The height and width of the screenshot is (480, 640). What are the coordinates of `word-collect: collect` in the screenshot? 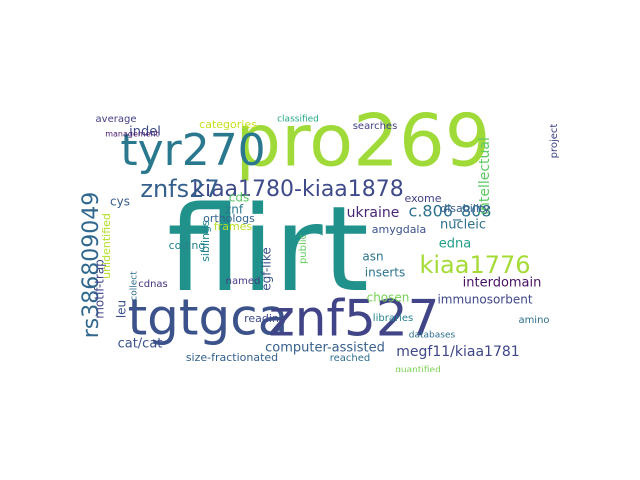 It's located at (135, 286).